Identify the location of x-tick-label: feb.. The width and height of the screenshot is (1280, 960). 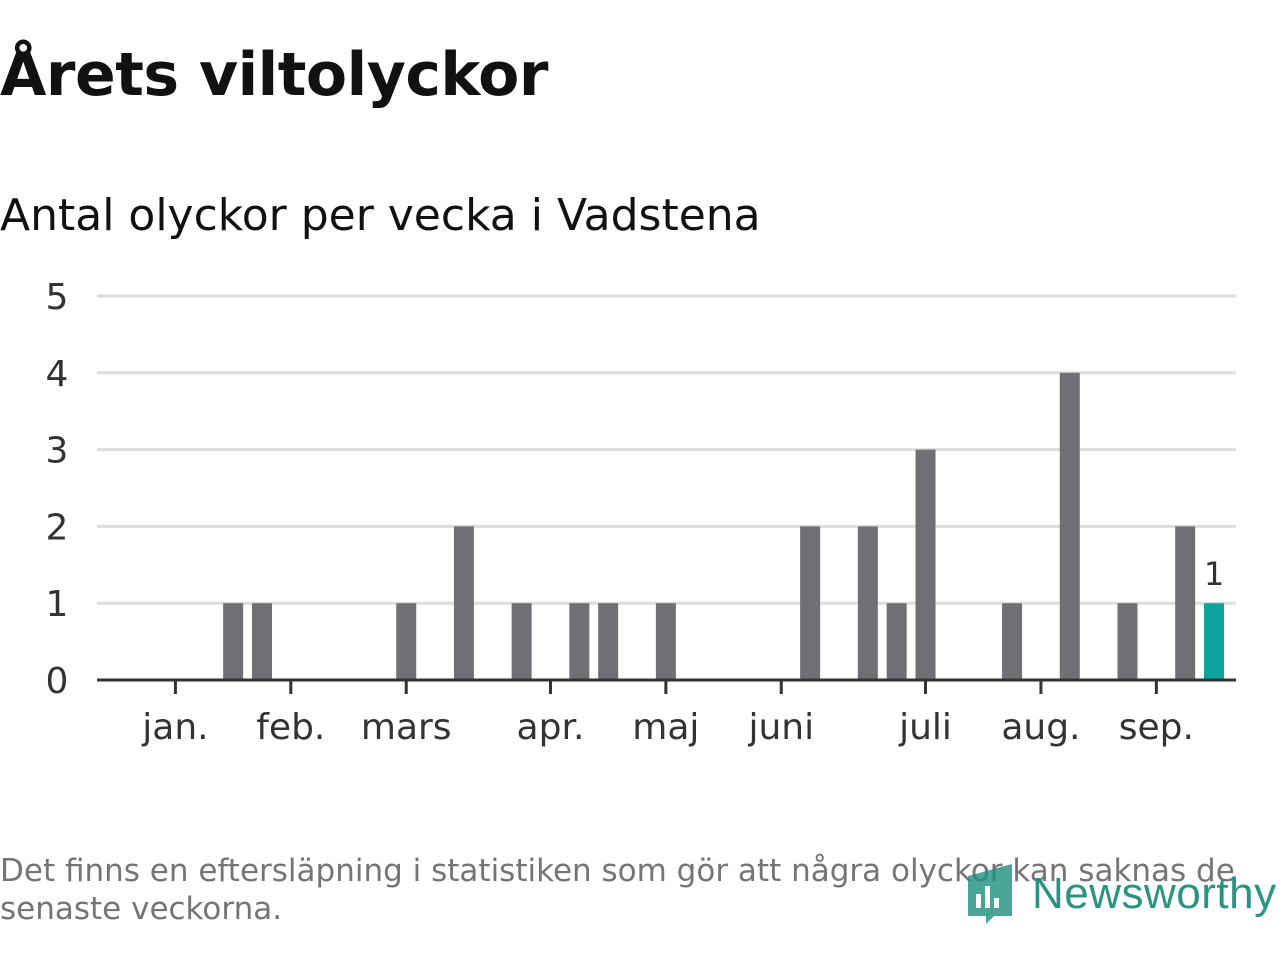
(290, 727).